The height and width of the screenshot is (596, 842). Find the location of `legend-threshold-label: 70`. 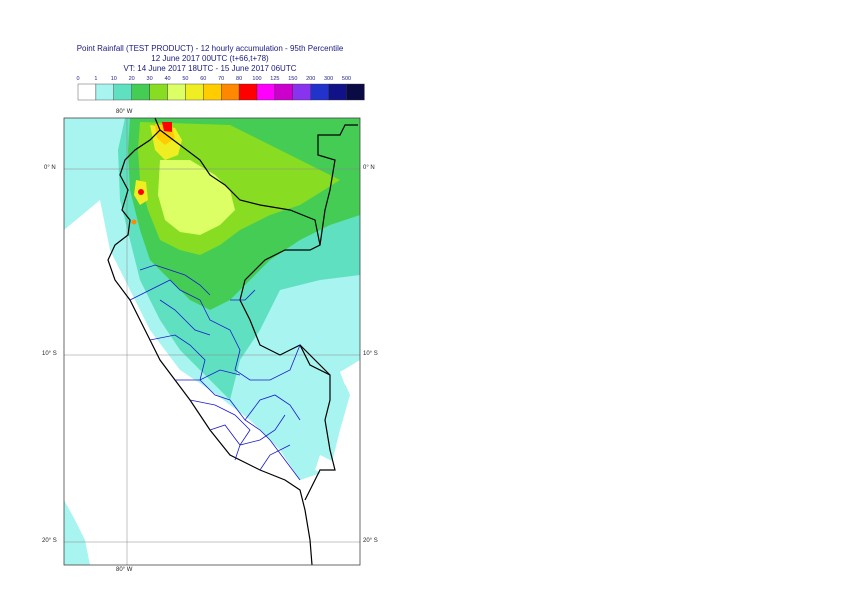

legend-threshold-label: 70 is located at coordinates (221, 79).